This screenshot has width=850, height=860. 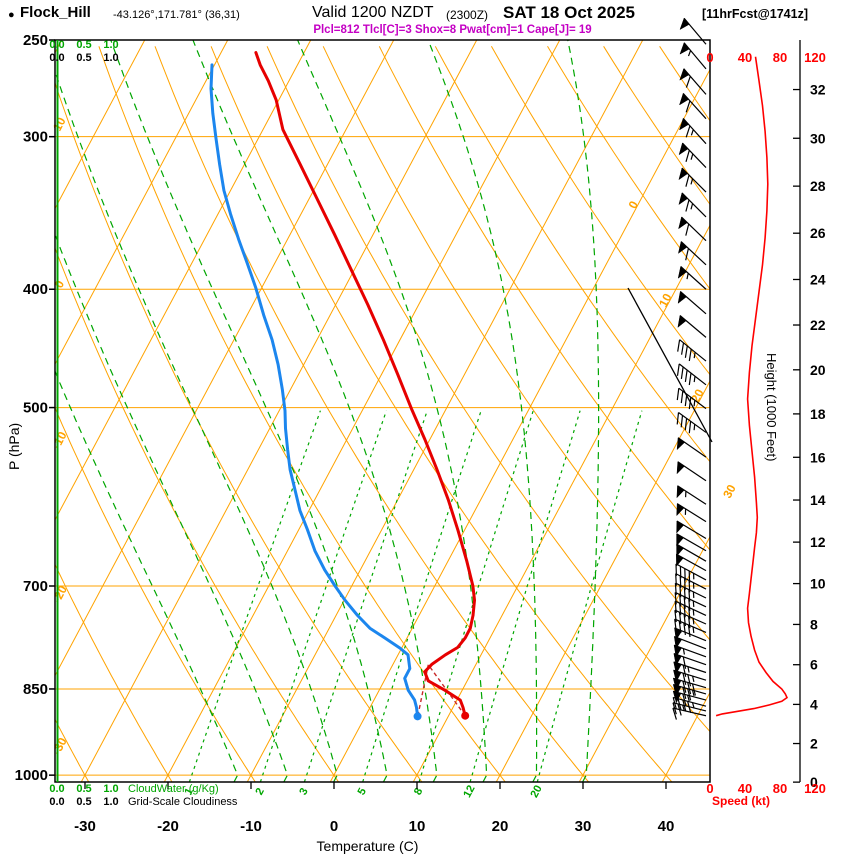 I want to click on cloudwater-scale-bottom-0: 0.0, so click(x=57, y=789).